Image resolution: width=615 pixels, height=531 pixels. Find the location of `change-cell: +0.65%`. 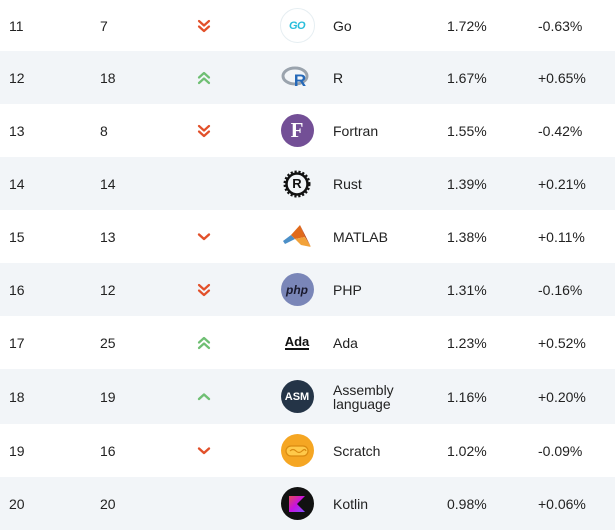

change-cell: +0.65% is located at coordinates (562, 77).